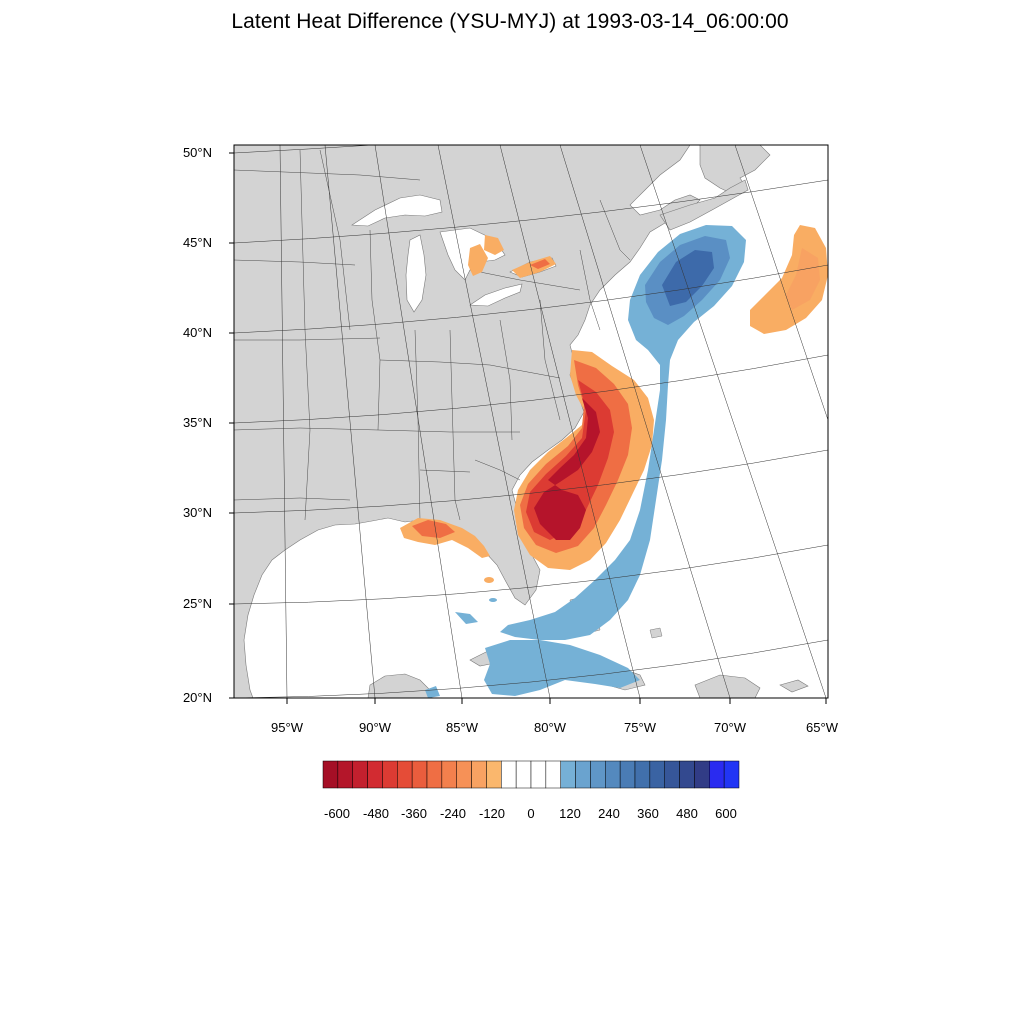  Describe the element at coordinates (197, 242) in the screenshot. I see `lat-label-45: 45°N` at that location.